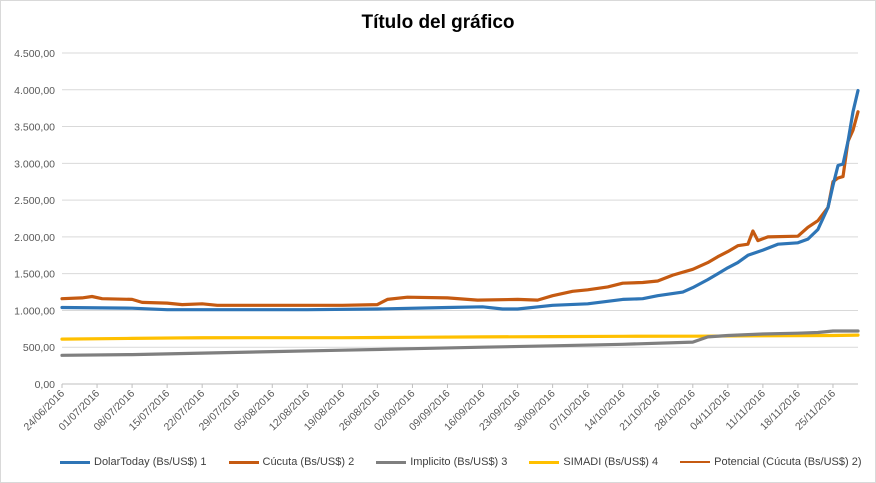  I want to click on y-tick-label: 3.500,00, so click(34, 128).